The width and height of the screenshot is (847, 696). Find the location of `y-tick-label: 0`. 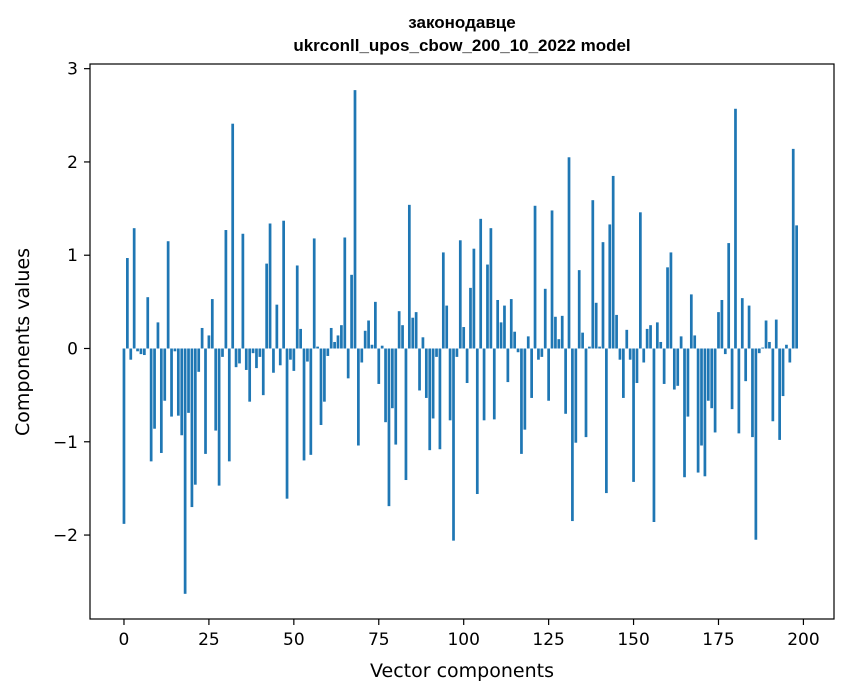

y-tick-label: 0 is located at coordinates (72, 349).